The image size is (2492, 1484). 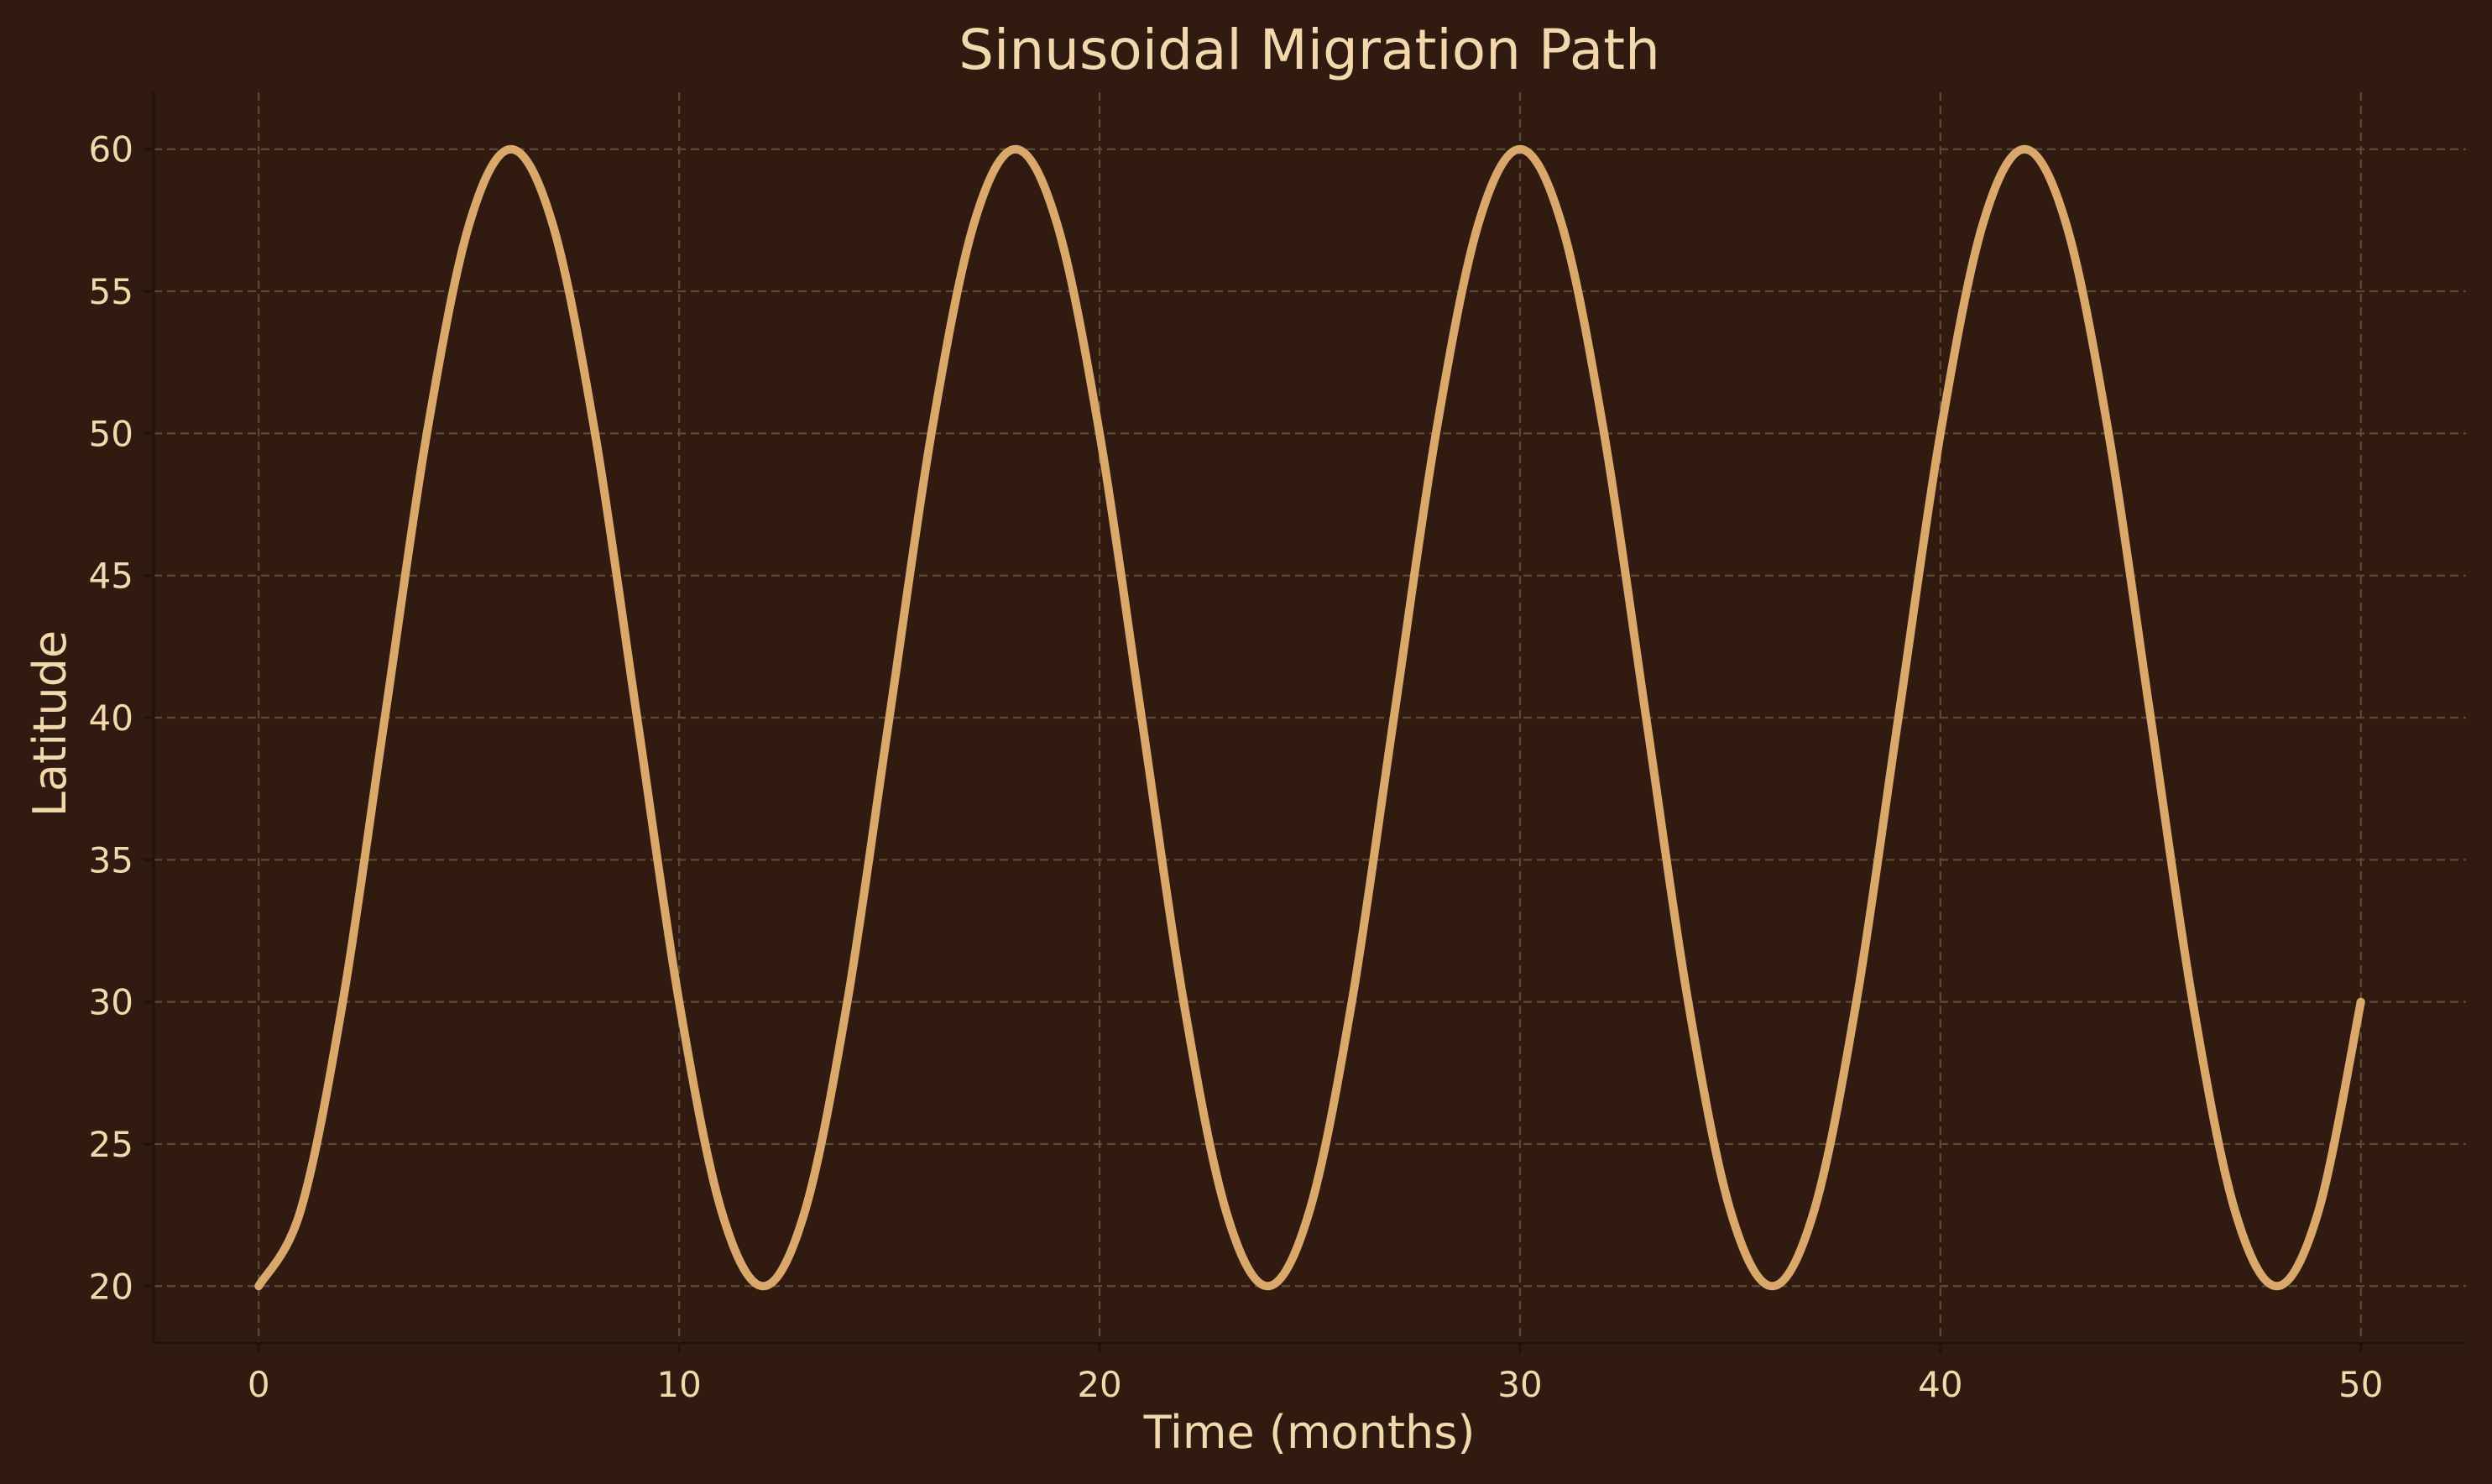 What do you see at coordinates (111, 859) in the screenshot?
I see `y-tick-label: 35` at bounding box center [111, 859].